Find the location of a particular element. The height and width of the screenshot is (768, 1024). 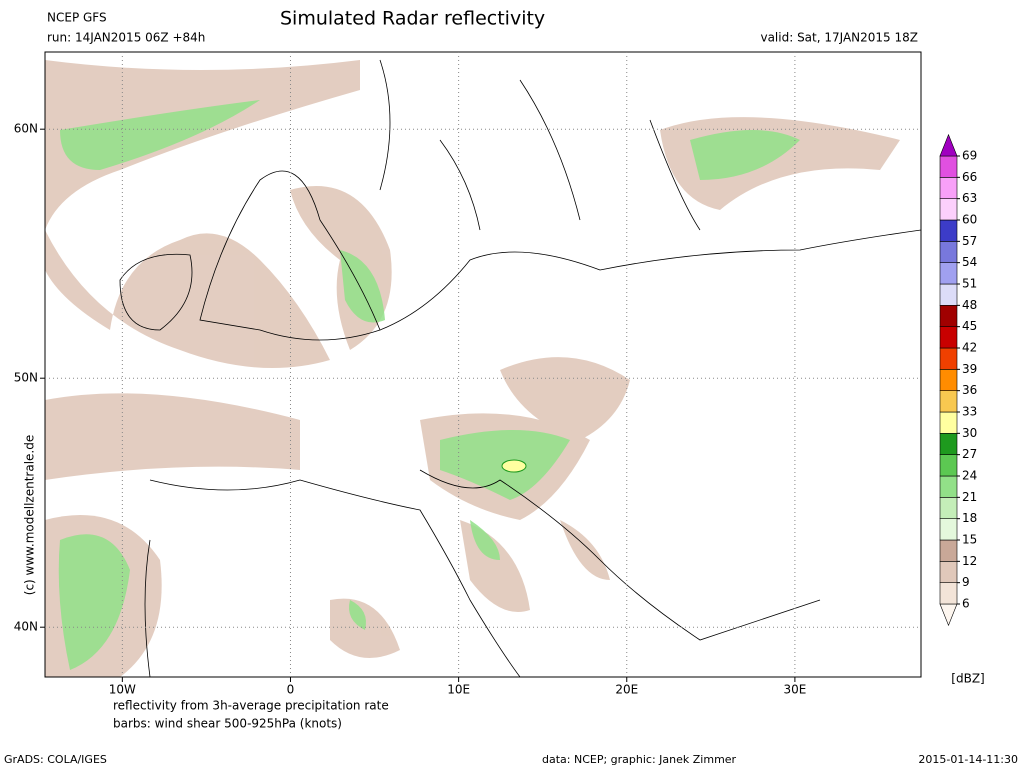

colorbar-label: 12 is located at coordinates (969, 561).